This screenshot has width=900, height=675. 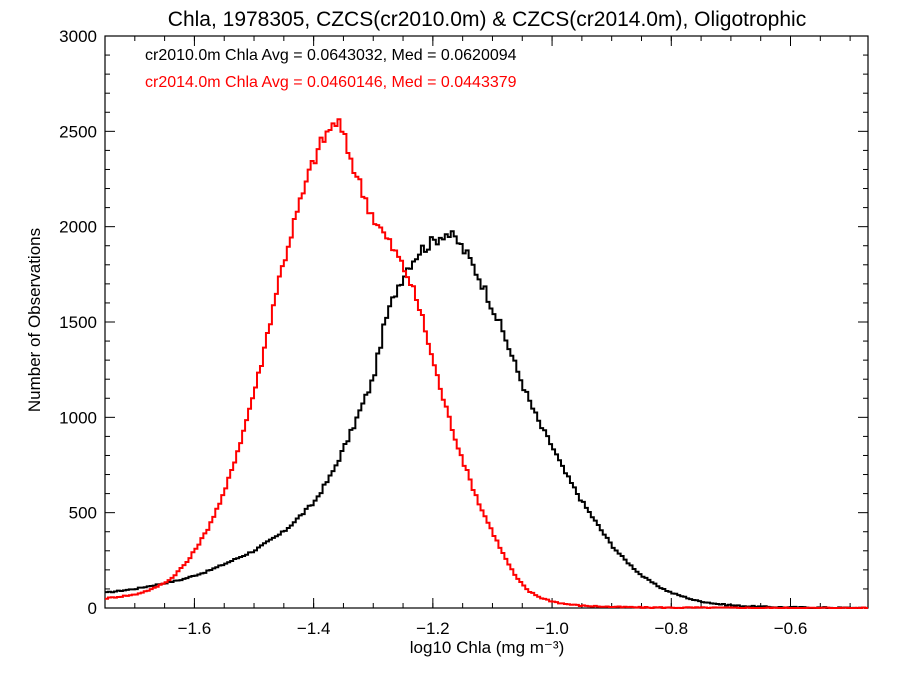 I want to click on y-tick-label: 0, so click(x=92, y=608).